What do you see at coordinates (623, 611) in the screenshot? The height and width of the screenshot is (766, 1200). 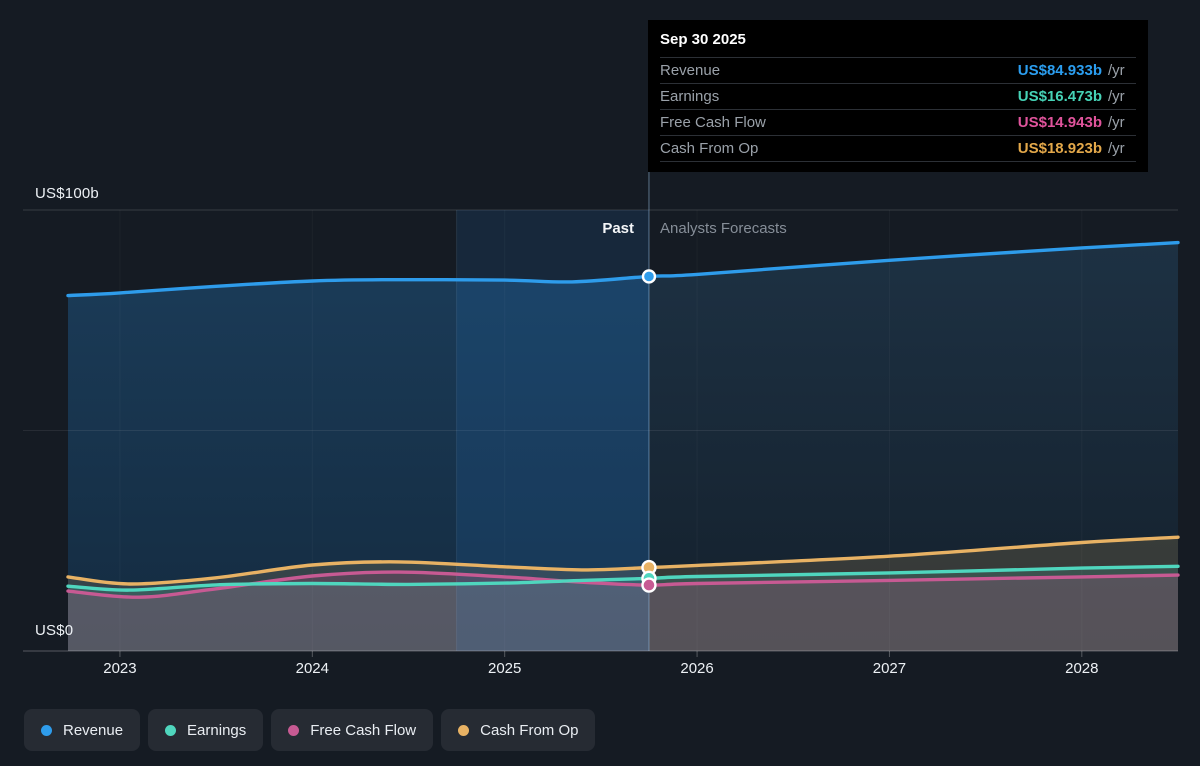 I see `fcf-area` at bounding box center [623, 611].